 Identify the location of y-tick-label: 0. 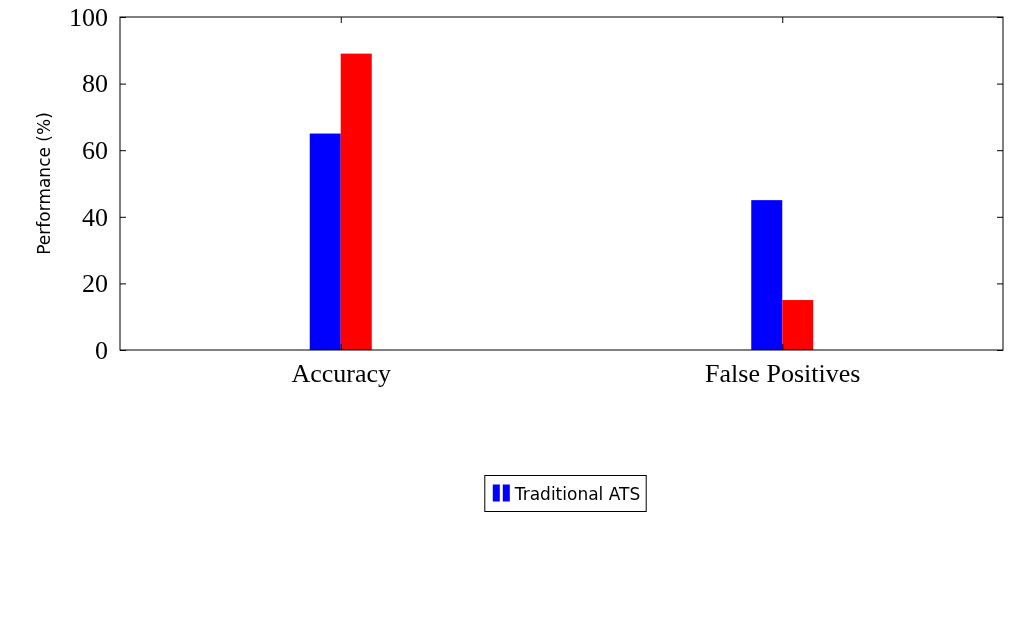
(101, 350).